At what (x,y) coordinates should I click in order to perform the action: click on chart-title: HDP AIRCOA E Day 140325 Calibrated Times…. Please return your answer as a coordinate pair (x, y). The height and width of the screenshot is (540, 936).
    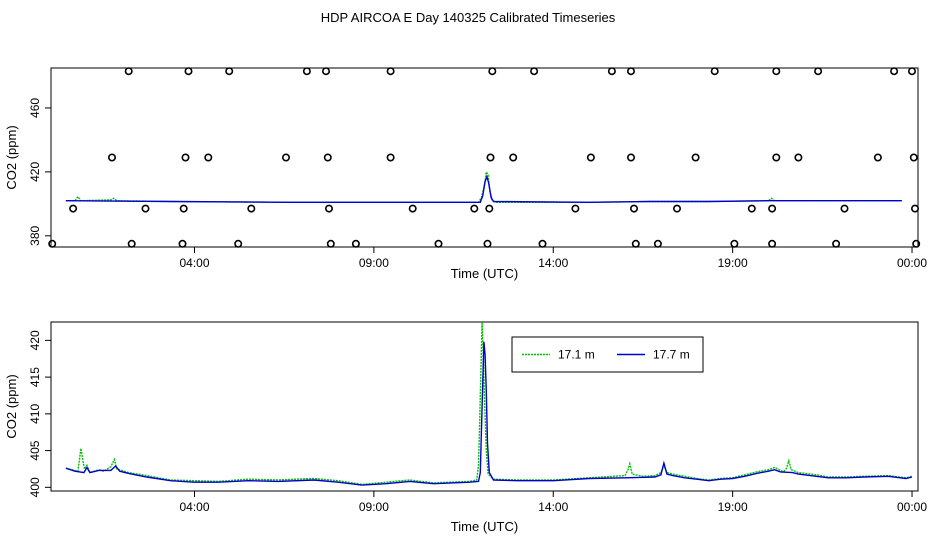
    Looking at the image, I should click on (468, 17).